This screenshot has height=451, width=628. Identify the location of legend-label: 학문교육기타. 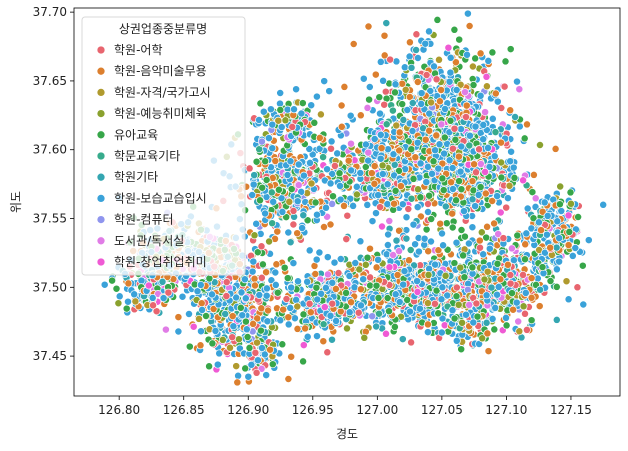
(147, 156).